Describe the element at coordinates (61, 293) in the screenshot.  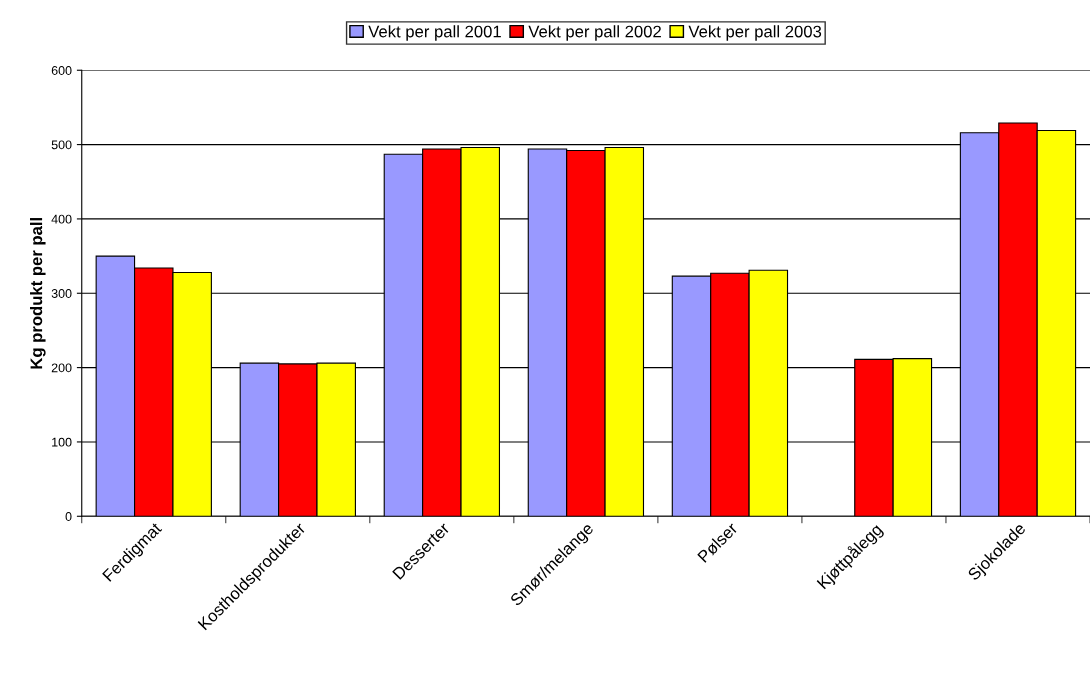
I see `y-tick-label: 300` at that location.